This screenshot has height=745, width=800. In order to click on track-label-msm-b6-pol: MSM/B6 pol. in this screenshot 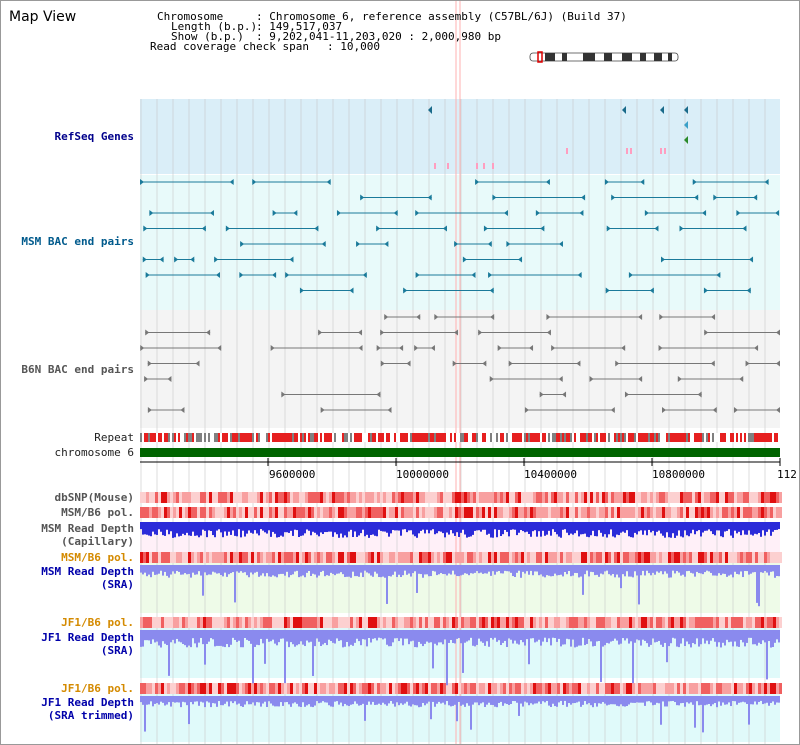, I will do `click(97, 512)`.